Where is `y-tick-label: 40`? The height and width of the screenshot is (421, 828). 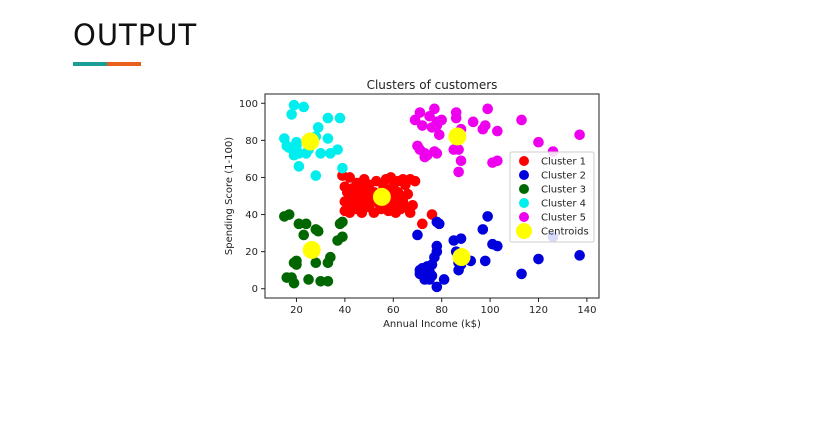 y-tick-label: 40 is located at coordinates (251, 215).